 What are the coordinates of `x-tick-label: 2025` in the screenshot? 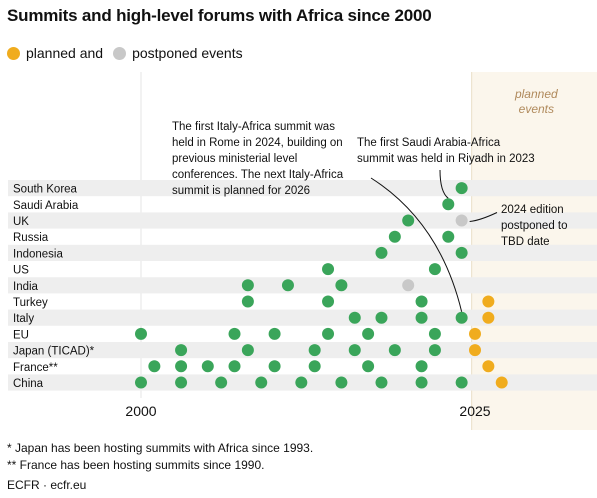 It's located at (474, 411).